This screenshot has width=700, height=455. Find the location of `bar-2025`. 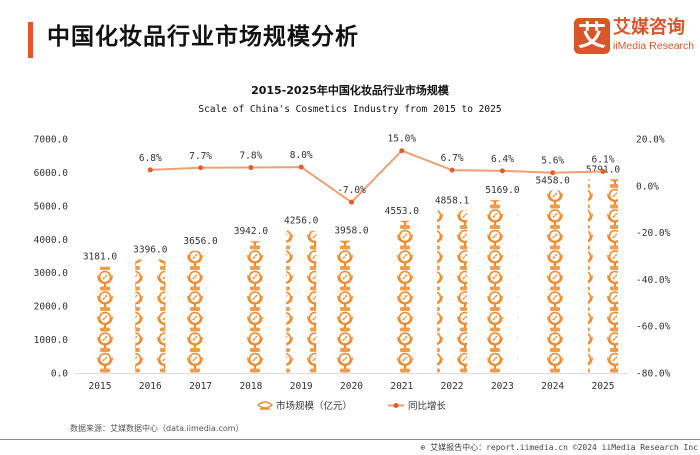

bar-2025 is located at coordinates (603, 276).